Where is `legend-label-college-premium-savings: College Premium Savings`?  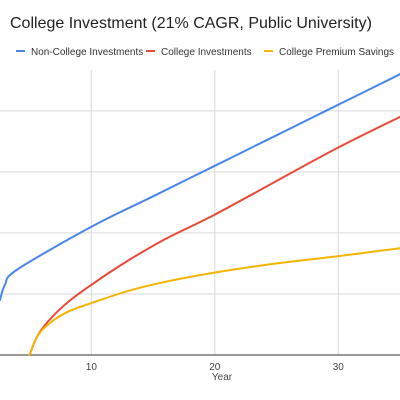 legend-label-college-premium-savings: College Premium Savings is located at coordinates (336, 52).